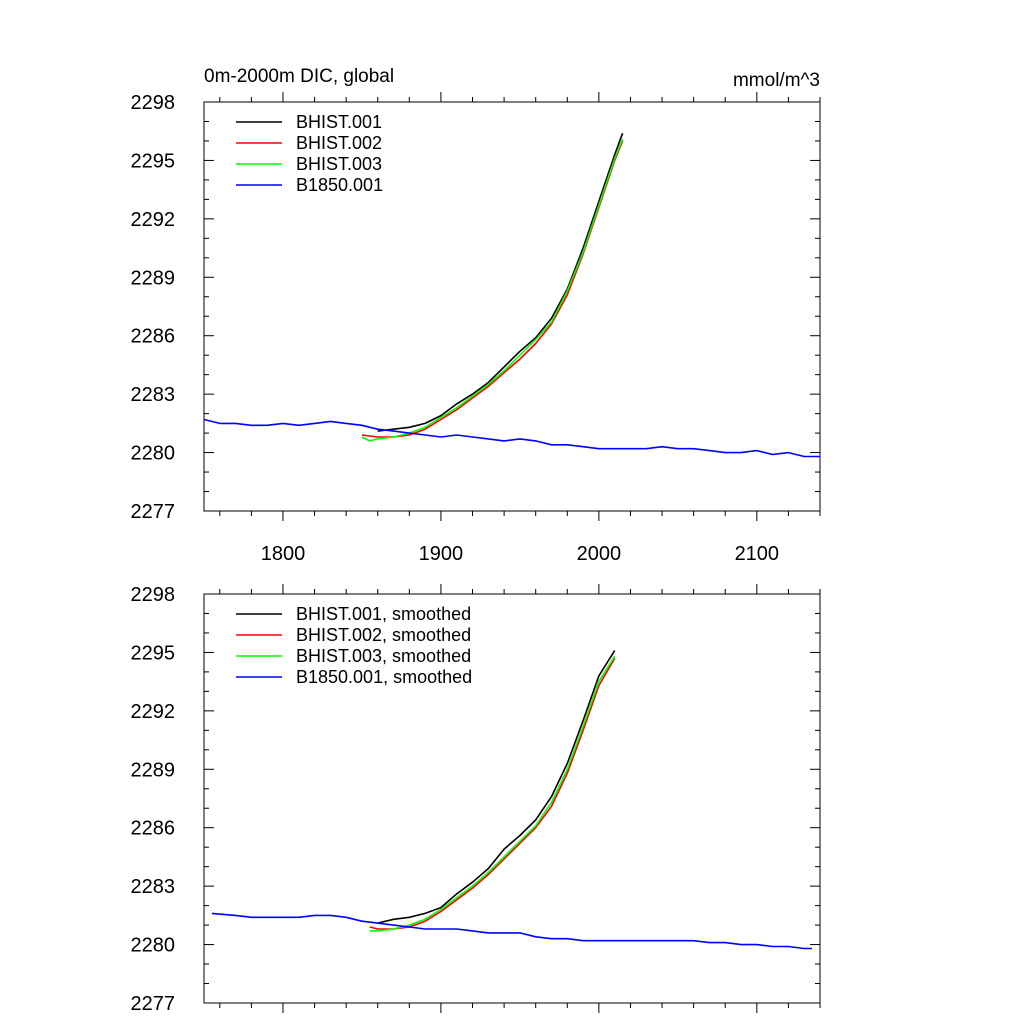 The image size is (1024, 1024). Describe the element at coordinates (599, 554) in the screenshot. I see `x-tick-label: 2000` at that location.